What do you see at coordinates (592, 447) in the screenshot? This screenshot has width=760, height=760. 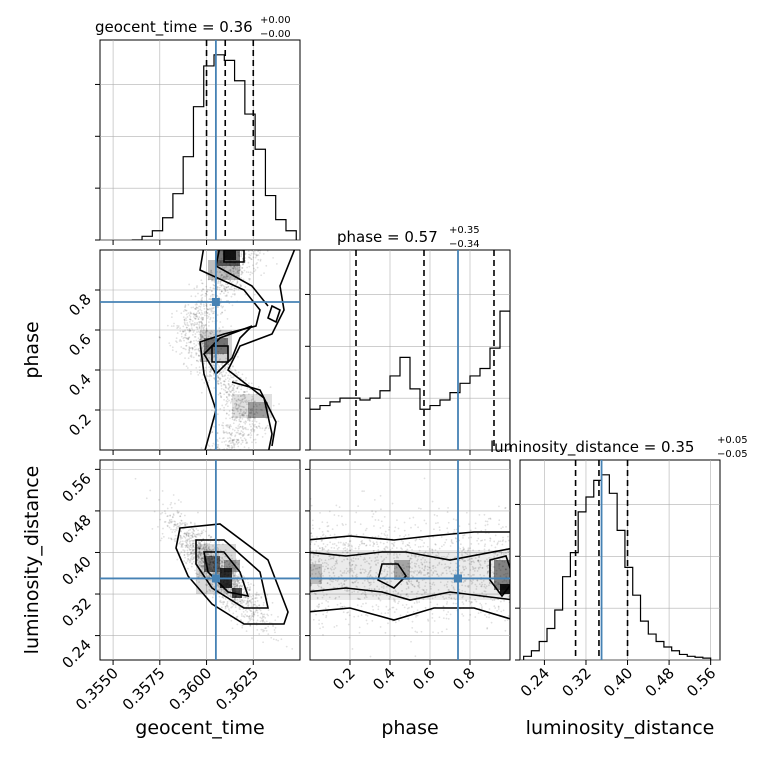 I see `title-lumdist: luminosity_distance = 0.35` at bounding box center [592, 447].